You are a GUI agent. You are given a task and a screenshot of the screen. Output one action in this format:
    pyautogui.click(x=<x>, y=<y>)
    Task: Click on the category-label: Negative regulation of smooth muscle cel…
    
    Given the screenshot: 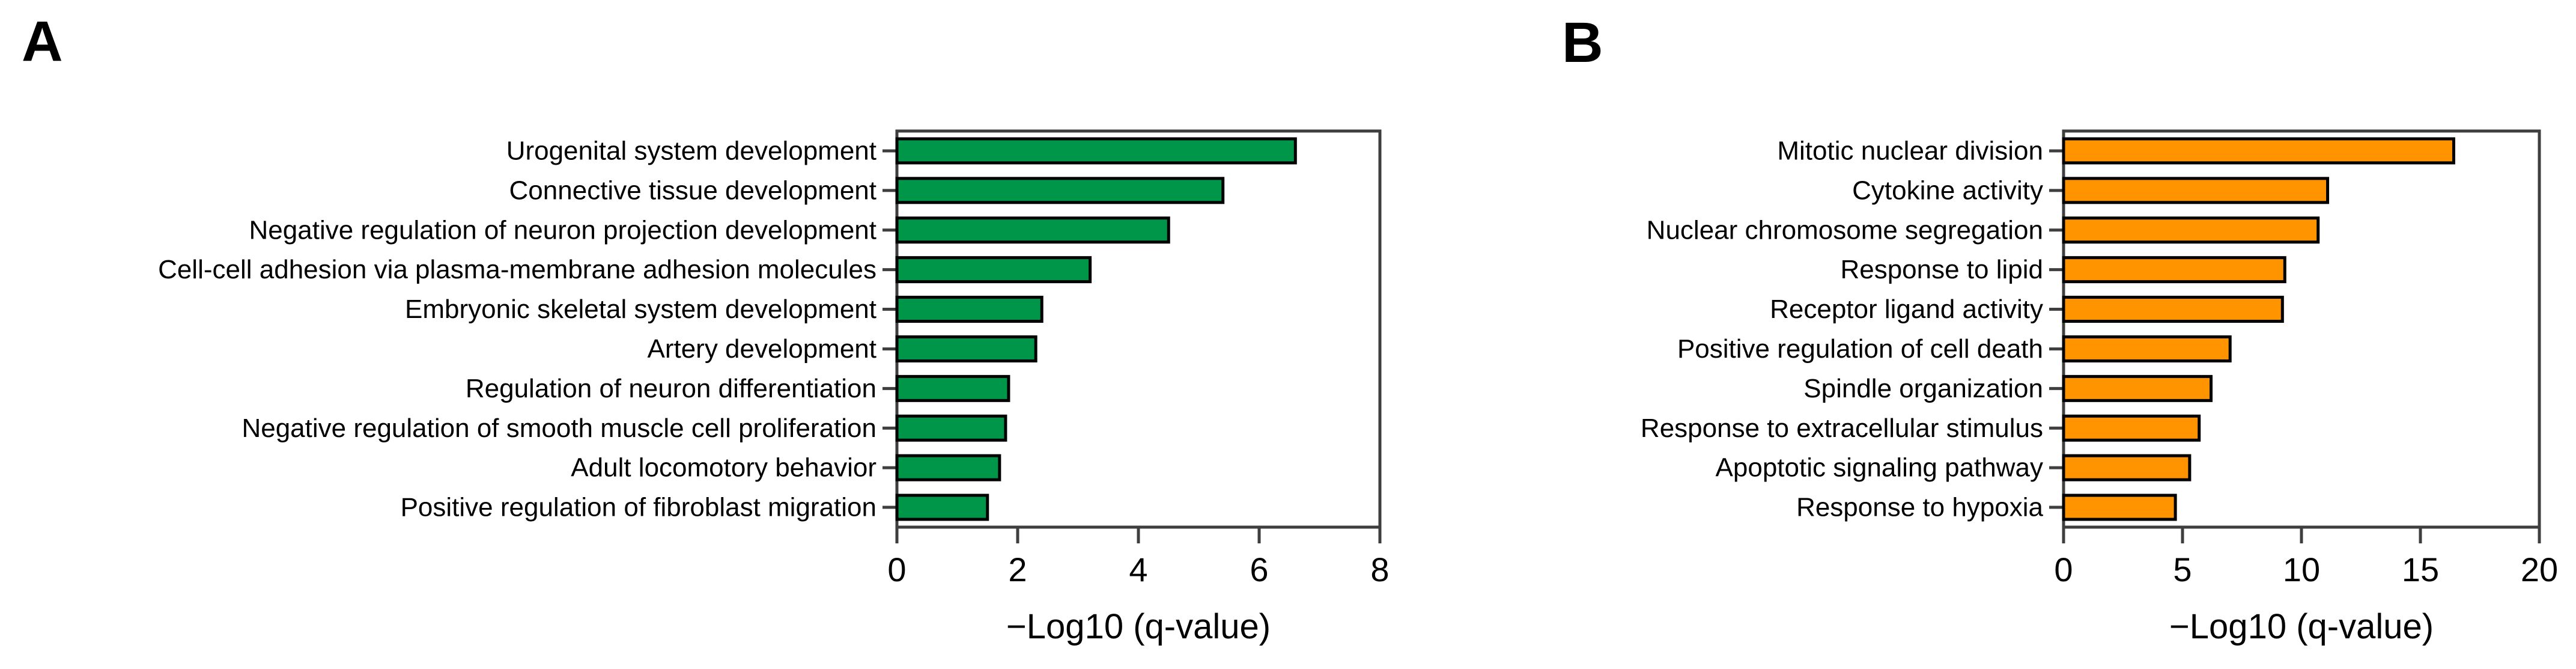 What is the action you would take?
    pyautogui.click(x=559, y=428)
    